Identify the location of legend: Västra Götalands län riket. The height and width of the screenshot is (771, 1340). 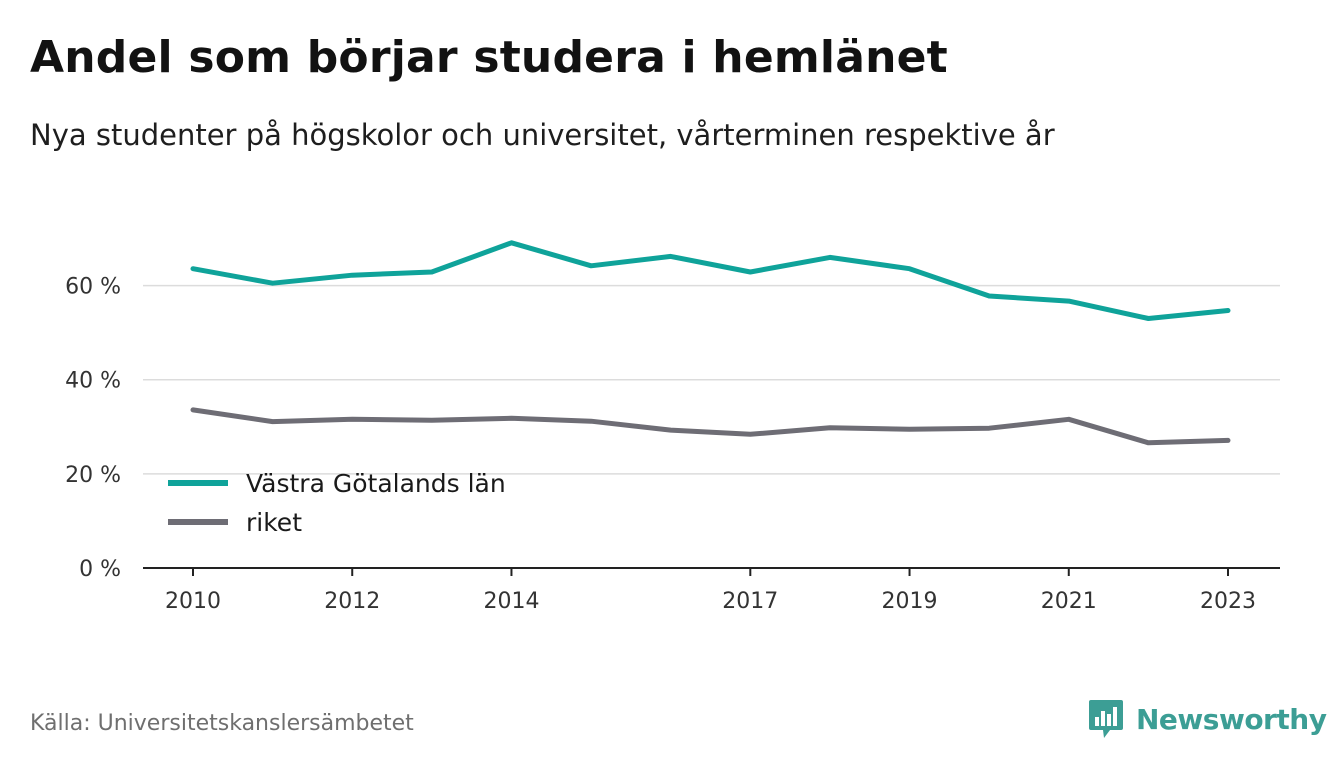
(337, 503).